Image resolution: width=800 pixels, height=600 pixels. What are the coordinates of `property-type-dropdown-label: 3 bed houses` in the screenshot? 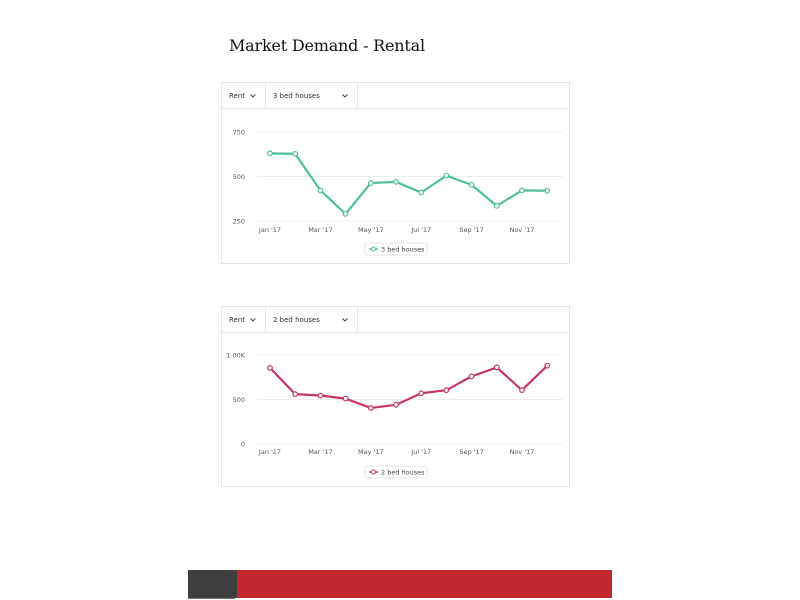 It's located at (296, 95).